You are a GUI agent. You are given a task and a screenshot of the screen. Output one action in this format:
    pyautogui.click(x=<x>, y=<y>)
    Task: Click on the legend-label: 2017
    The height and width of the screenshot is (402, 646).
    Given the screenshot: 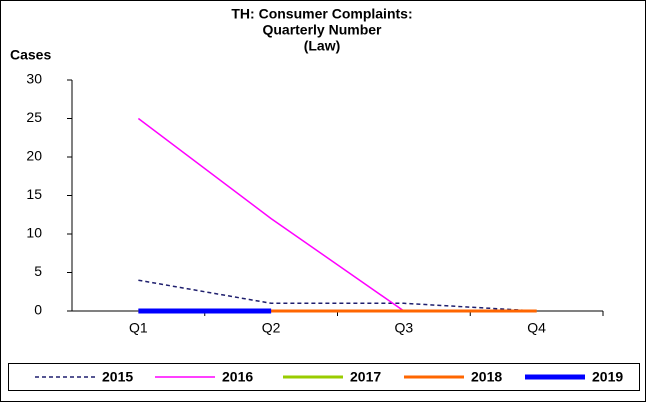 What is the action you would take?
    pyautogui.click(x=365, y=377)
    